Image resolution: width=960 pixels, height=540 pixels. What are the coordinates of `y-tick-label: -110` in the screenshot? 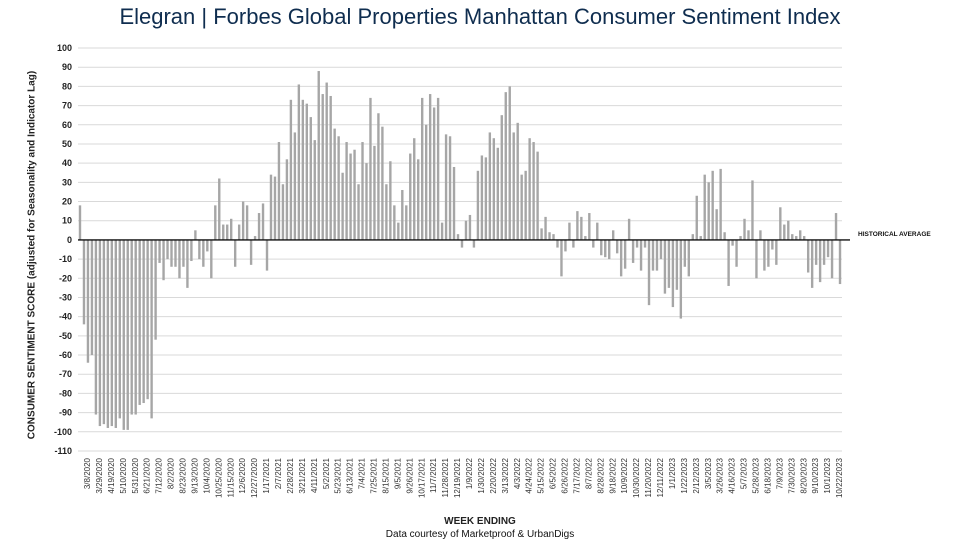 It's located at (63, 451).